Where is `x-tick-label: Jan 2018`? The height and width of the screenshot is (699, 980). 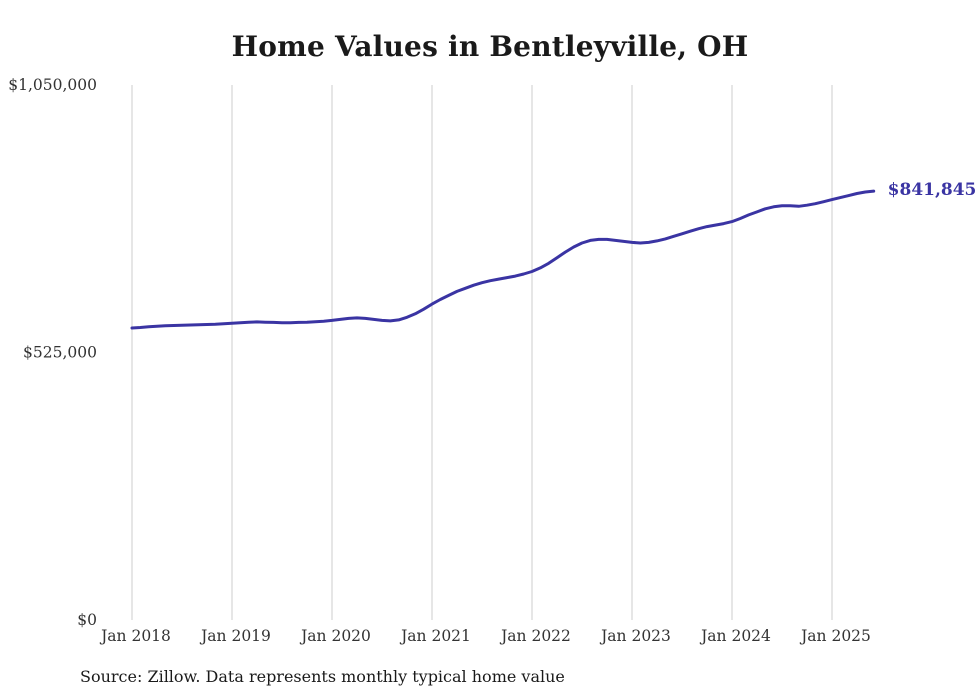
x-tick-label: Jan 2018 is located at coordinates (135, 636).